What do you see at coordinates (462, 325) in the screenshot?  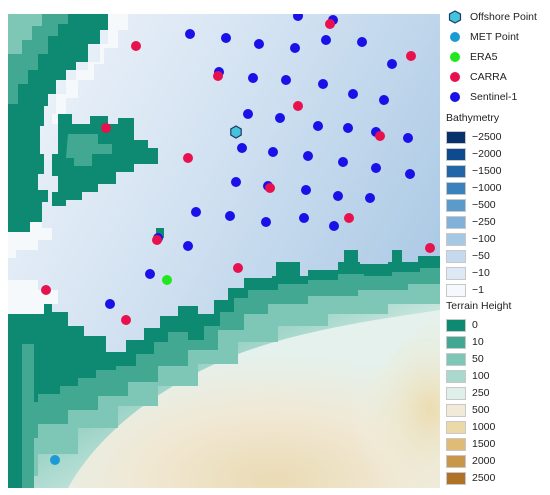 I see `terrain-level: 0` at bounding box center [462, 325].